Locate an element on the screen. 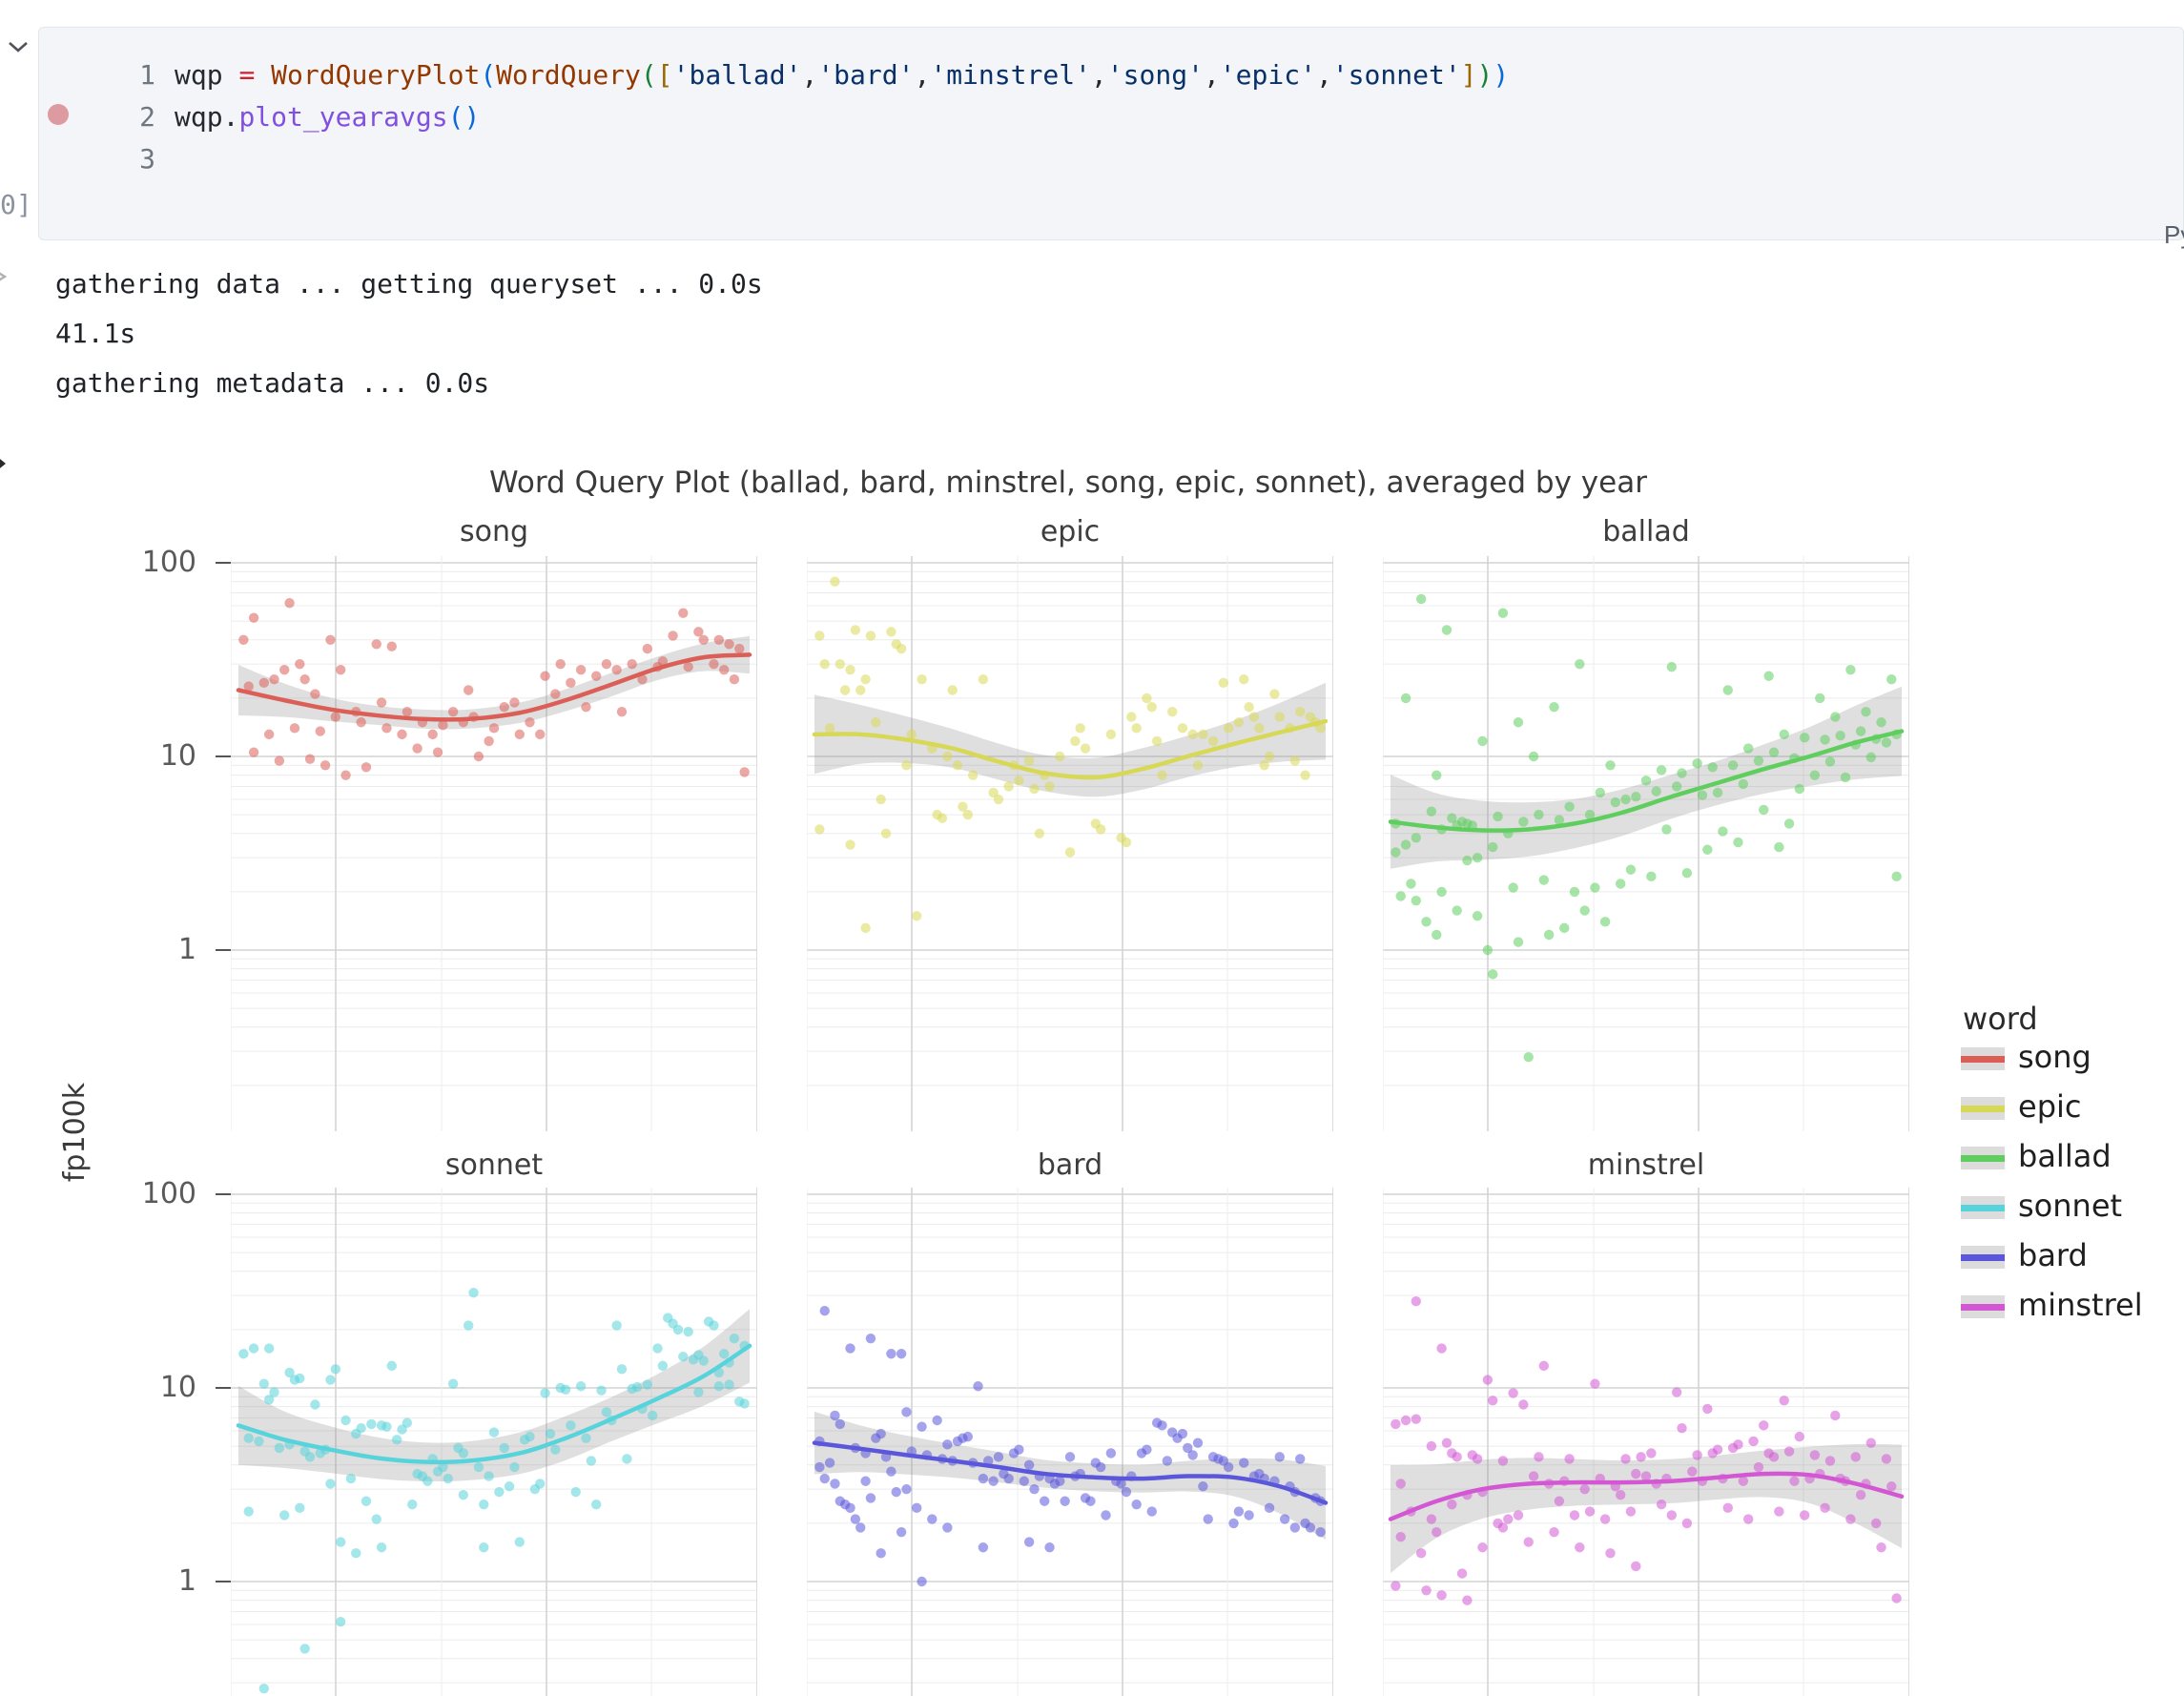  legend-key-sonnet is located at coordinates (1983, 1207).